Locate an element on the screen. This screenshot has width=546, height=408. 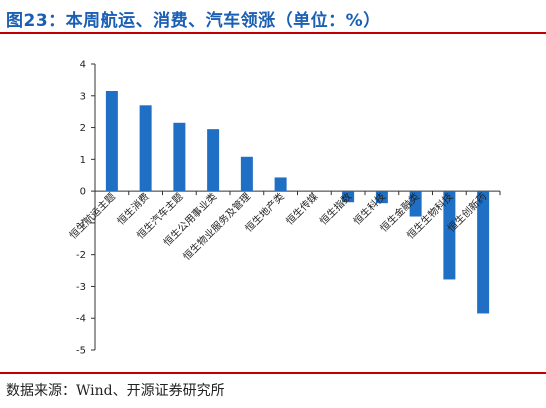
category-label: 恒生指数 is located at coordinates (335, 208).